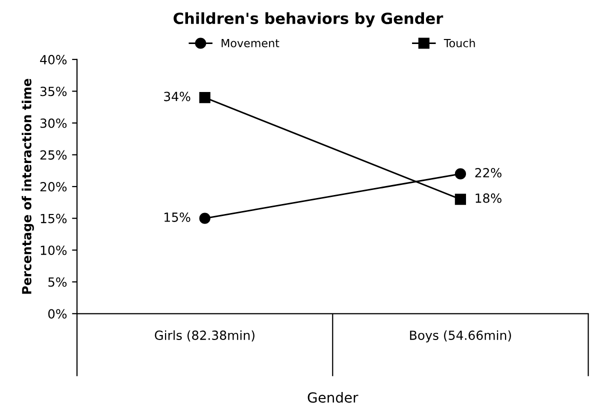  Describe the element at coordinates (459, 43) in the screenshot. I see `legend-label: Touch` at that location.